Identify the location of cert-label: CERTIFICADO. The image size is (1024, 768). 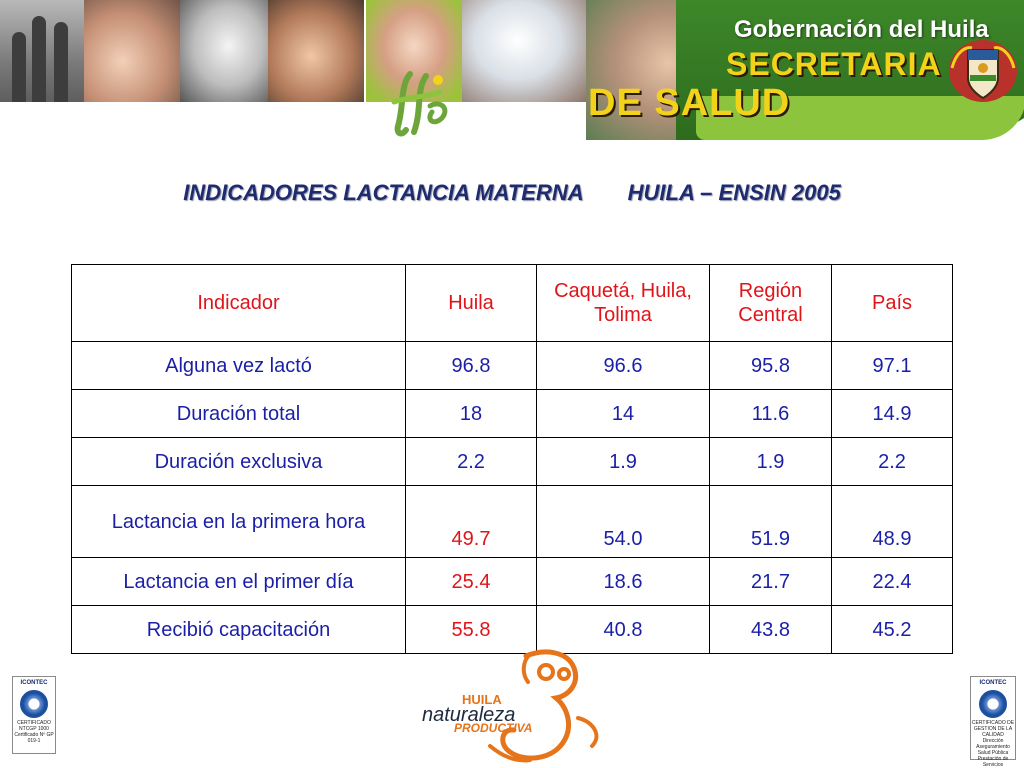
(34, 723).